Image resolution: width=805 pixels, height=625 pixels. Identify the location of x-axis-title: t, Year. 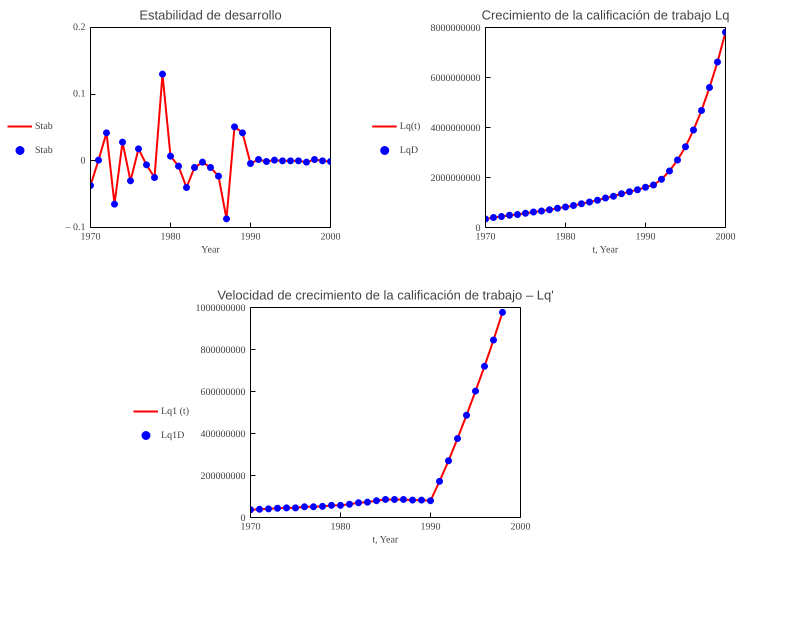
(605, 250).